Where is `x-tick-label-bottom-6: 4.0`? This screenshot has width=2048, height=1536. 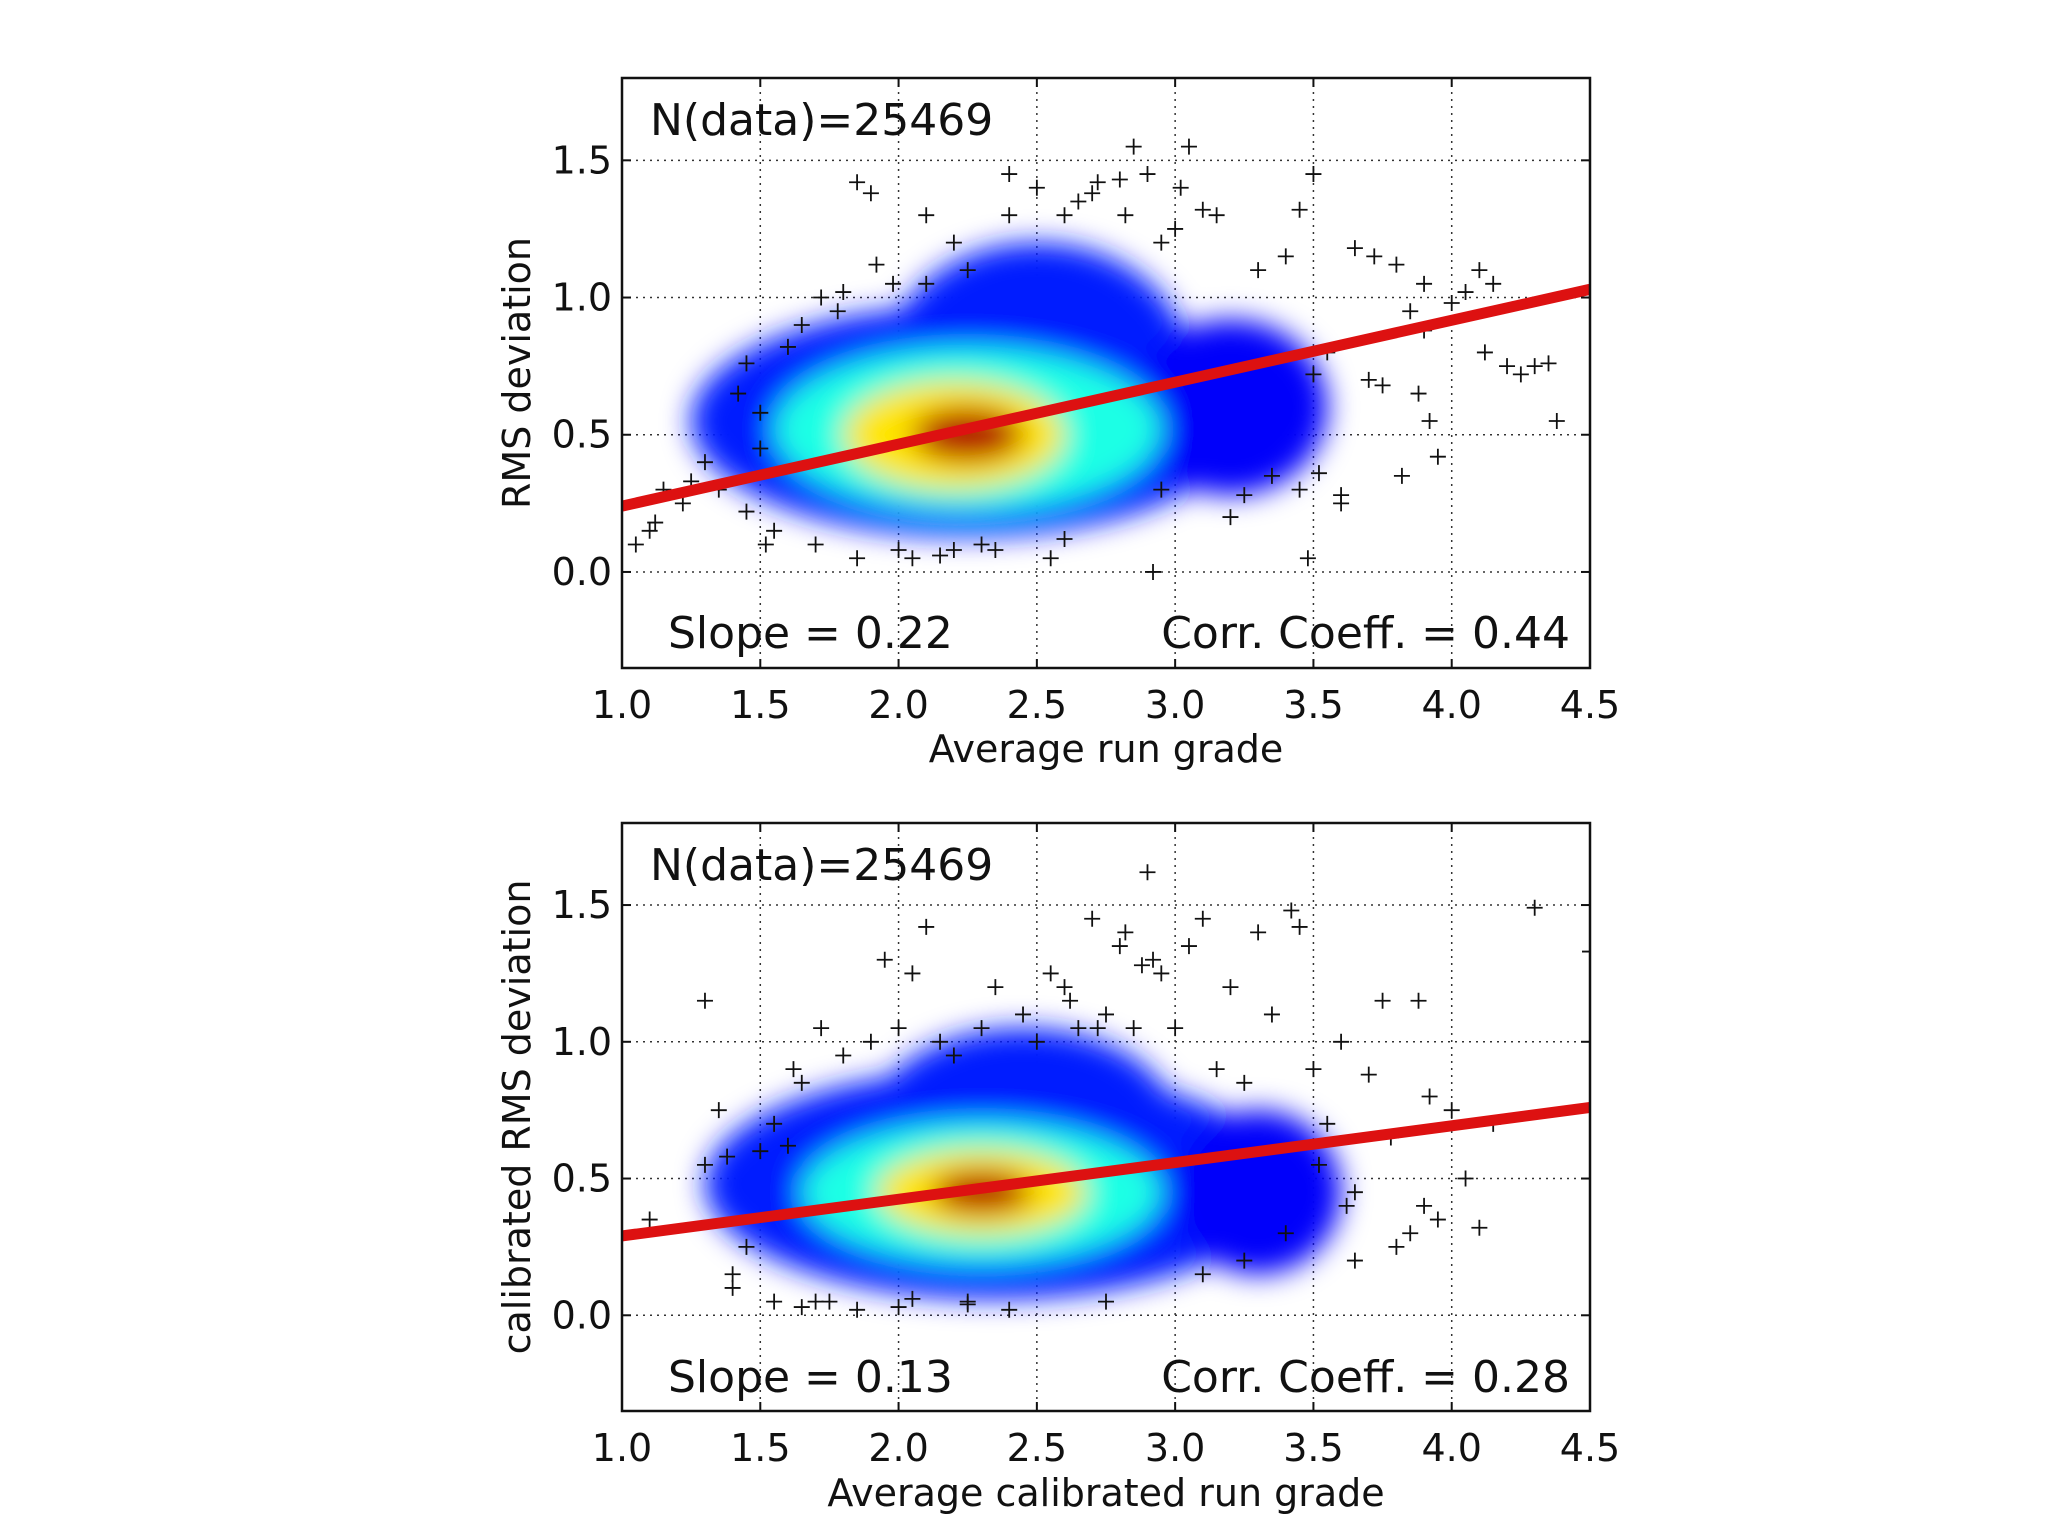
x-tick-label-bottom-6: 4.0 is located at coordinates (1451, 1448).